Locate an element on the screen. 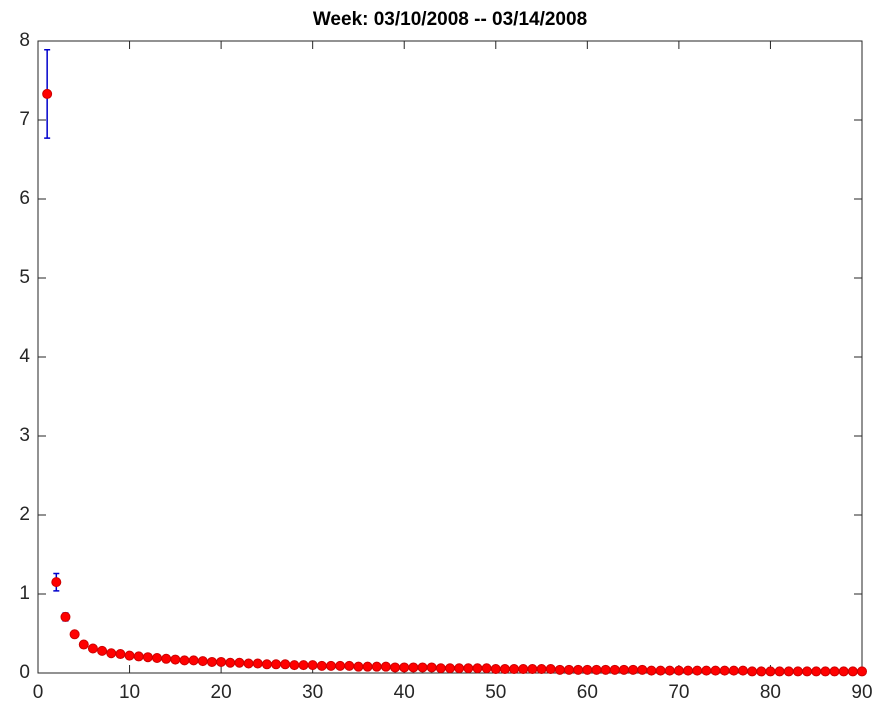  x-tick-label: 20 is located at coordinates (221, 692).